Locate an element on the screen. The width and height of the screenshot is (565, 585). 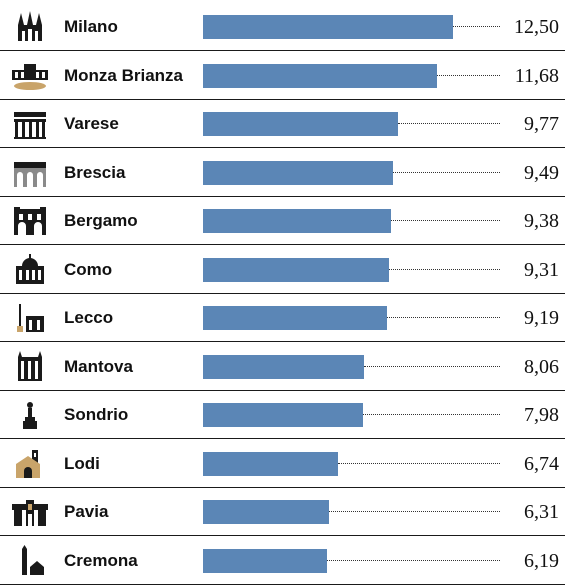
value-label: 9,38 is located at coordinates (541, 221).